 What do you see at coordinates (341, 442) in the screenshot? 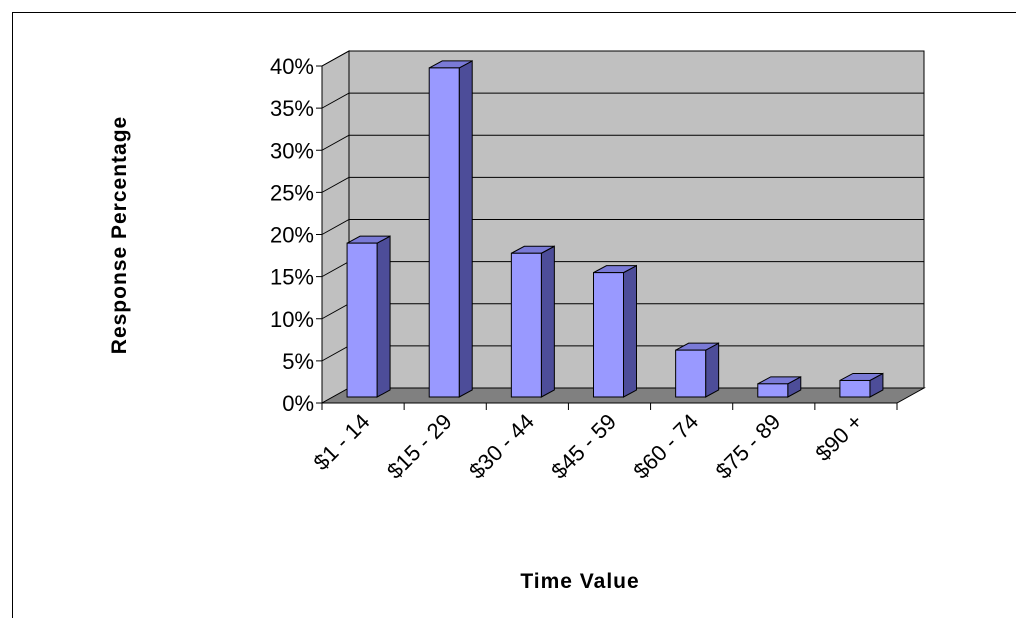
I see `x-tick-label: $1 - 14` at bounding box center [341, 442].